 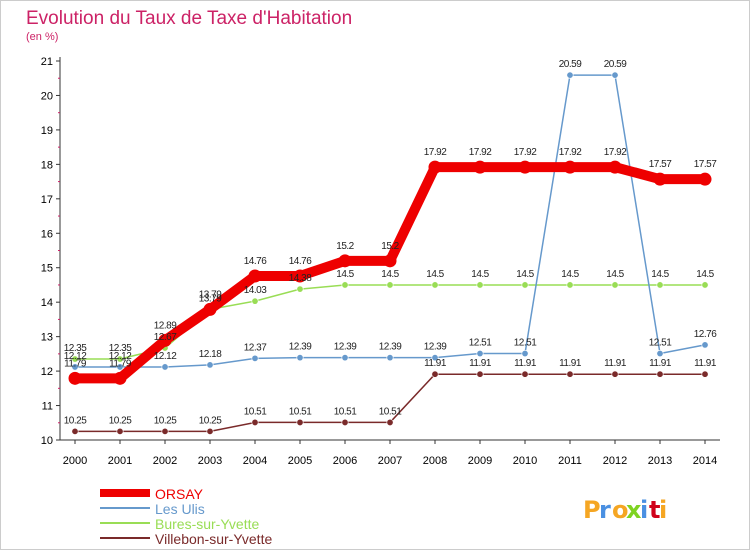 What do you see at coordinates (255, 261) in the screenshot?
I see `data-label: 14.76` at bounding box center [255, 261].